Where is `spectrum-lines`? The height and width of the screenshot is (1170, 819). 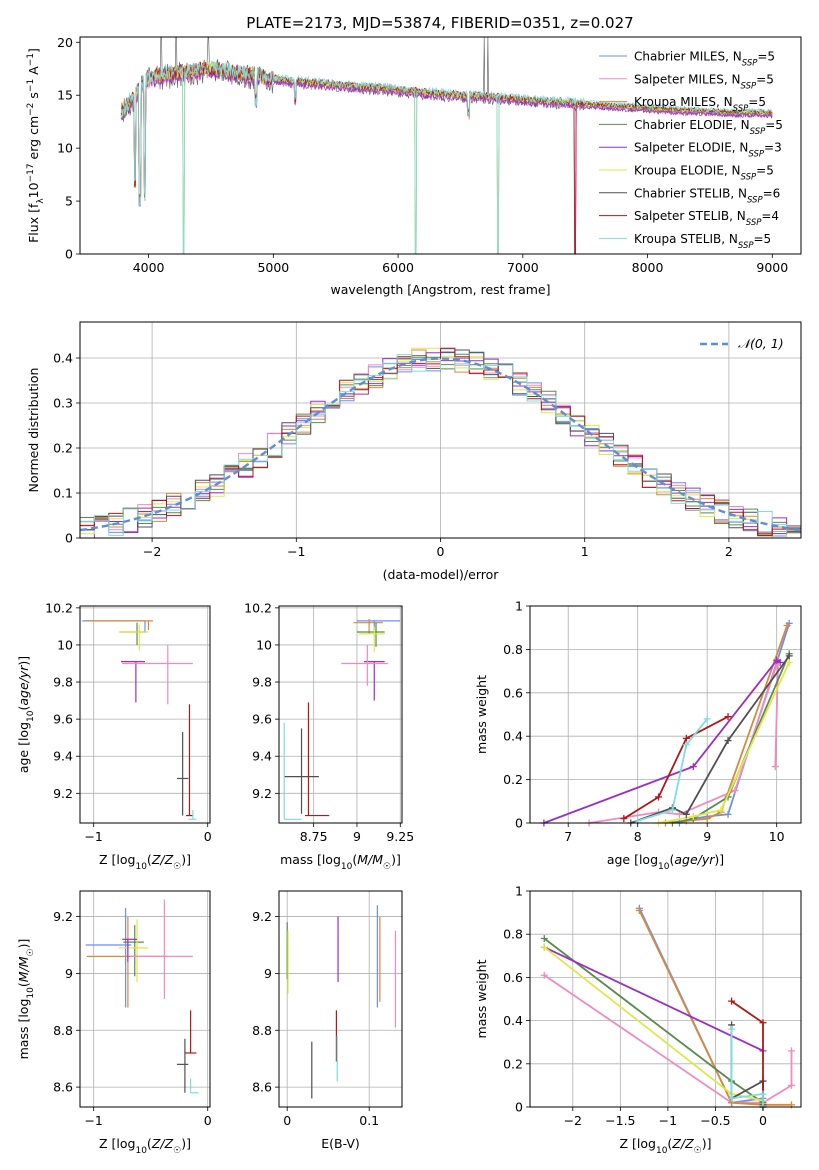
spectrum-lines is located at coordinates (446, 145).